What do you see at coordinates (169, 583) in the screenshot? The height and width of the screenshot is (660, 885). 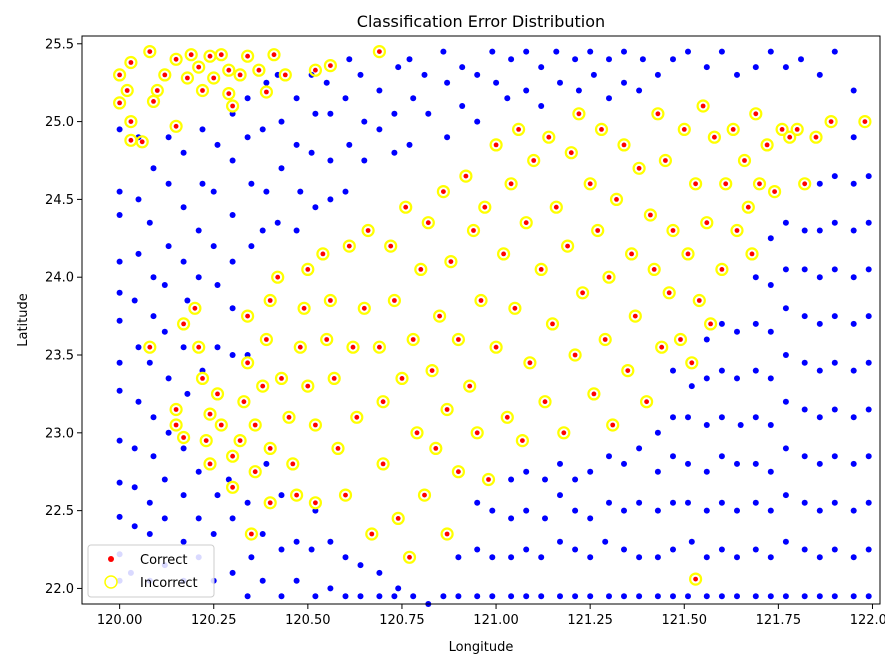 I see `legend-incorrect-label: Incorrect` at bounding box center [169, 583].